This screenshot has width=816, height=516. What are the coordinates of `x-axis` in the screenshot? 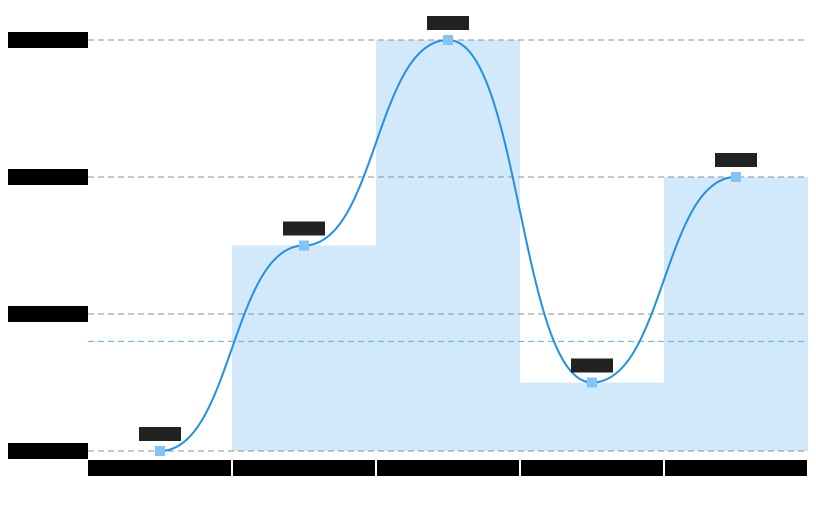 It's located at (447, 468).